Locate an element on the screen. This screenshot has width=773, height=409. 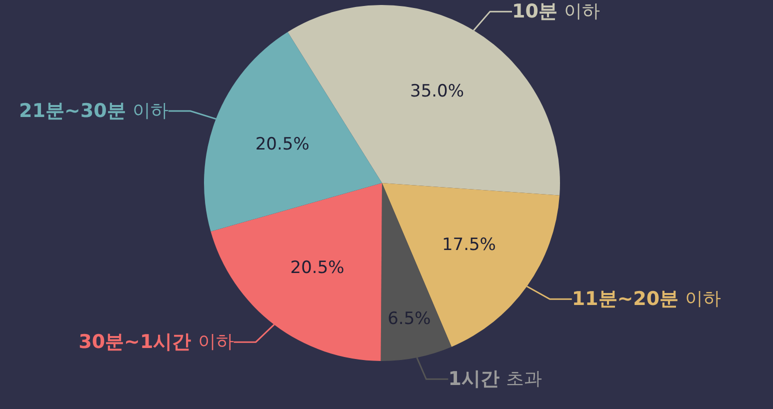
slice-label: 11분~20분 이하 is located at coordinates (647, 299).